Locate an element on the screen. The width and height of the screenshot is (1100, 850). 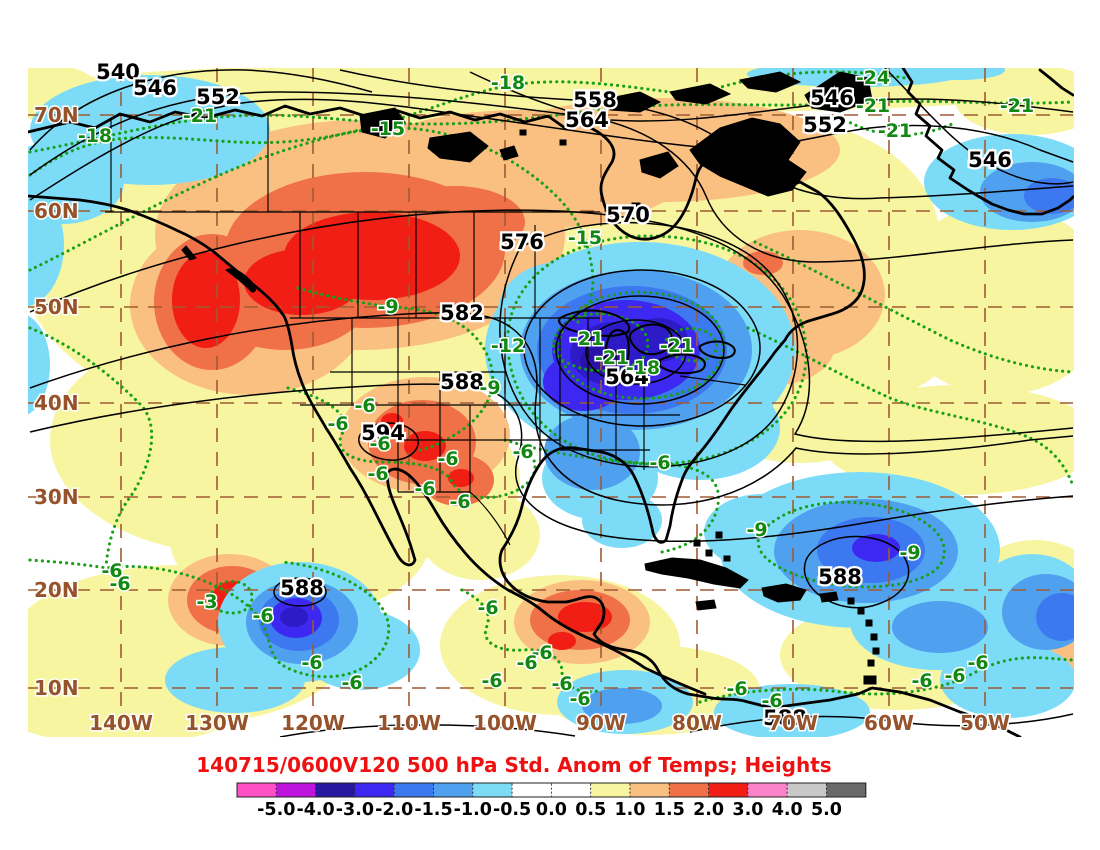
colorbar-tick-label: 2.0 is located at coordinates (708, 810).